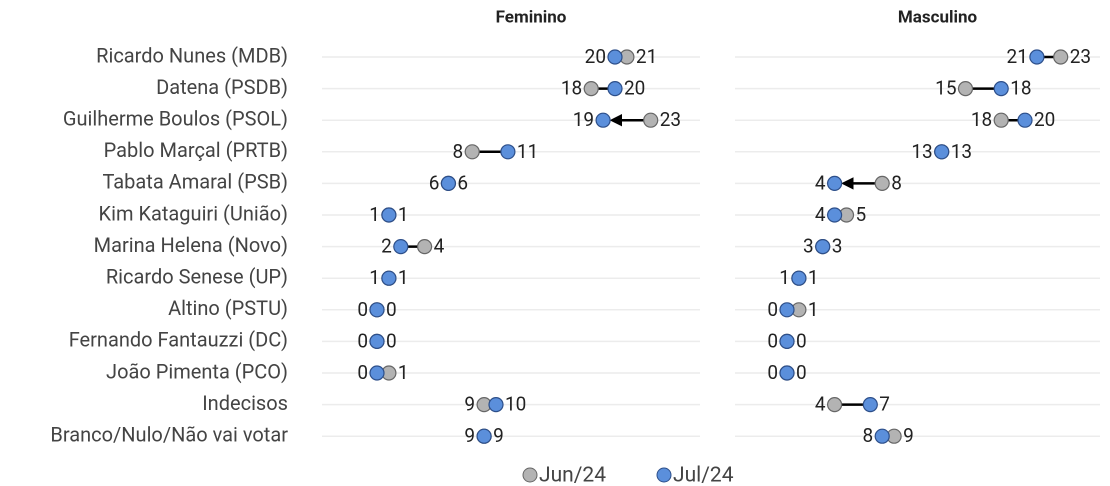  Describe the element at coordinates (197, 276) in the screenshot. I see `category-label: Ricardo Senese (UP)` at that location.